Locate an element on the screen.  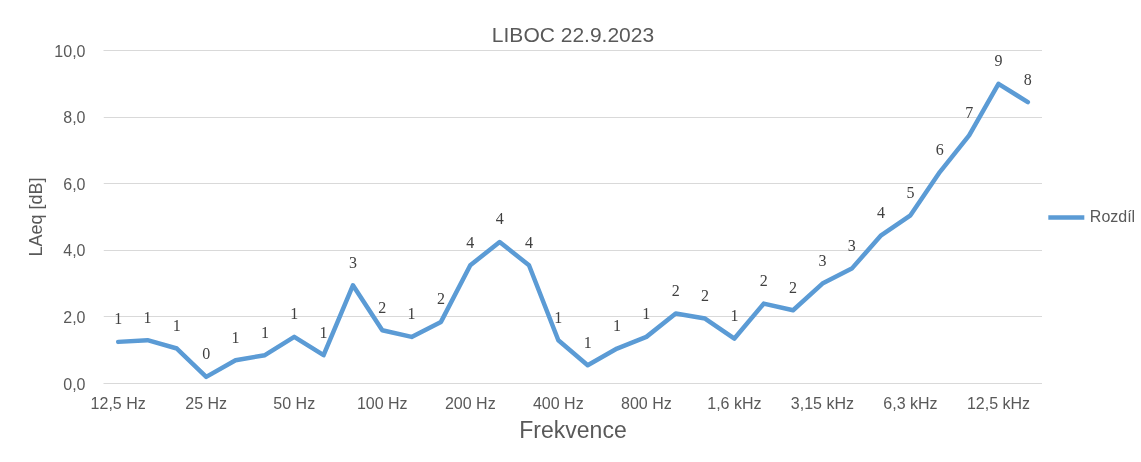
y-tick-label: 2,0 is located at coordinates (74, 317).